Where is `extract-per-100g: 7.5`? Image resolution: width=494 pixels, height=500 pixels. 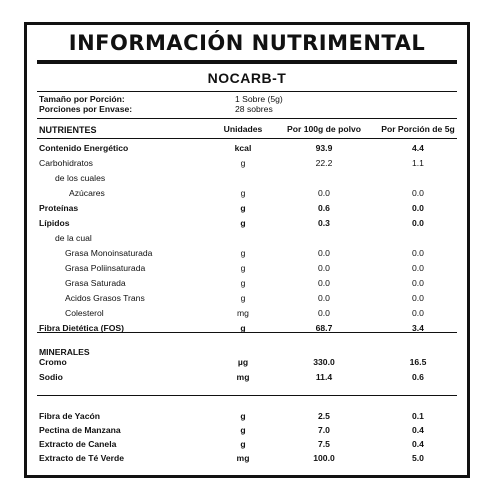
extract-per-100g: 7.5 is located at coordinates (324, 444).